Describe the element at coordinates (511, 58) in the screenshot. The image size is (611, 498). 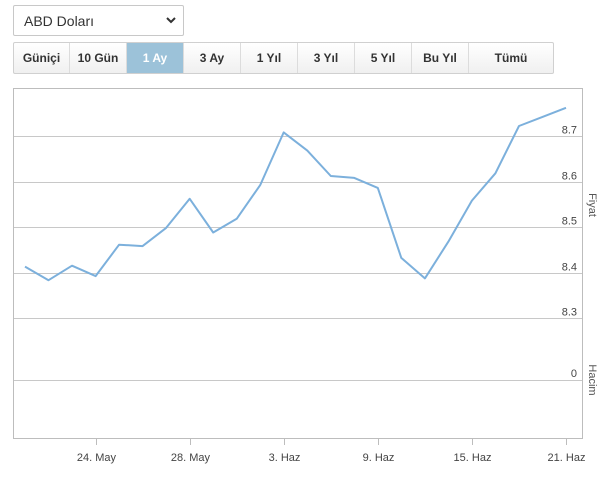
I see `tab-tumu: Tümü` at that location.